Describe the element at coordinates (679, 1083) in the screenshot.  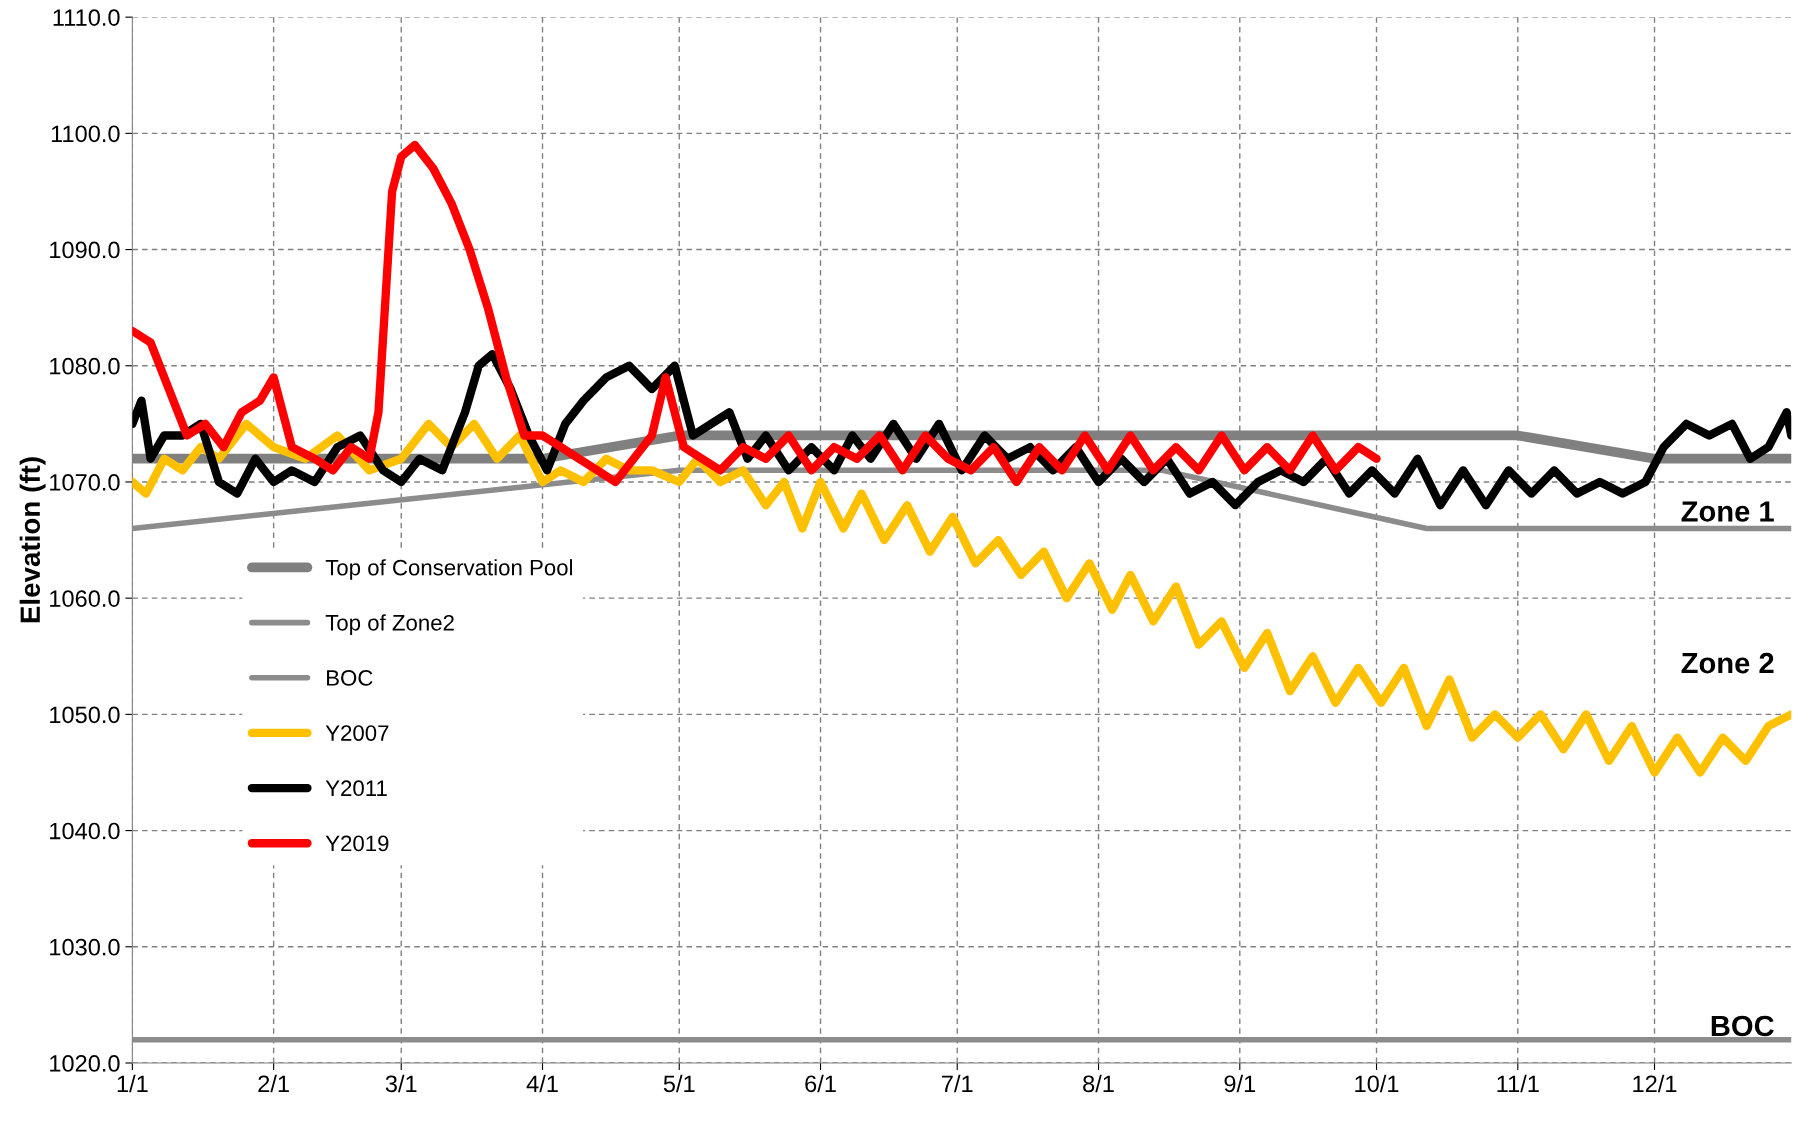
I see `x-tick-label: 5/1` at that location.